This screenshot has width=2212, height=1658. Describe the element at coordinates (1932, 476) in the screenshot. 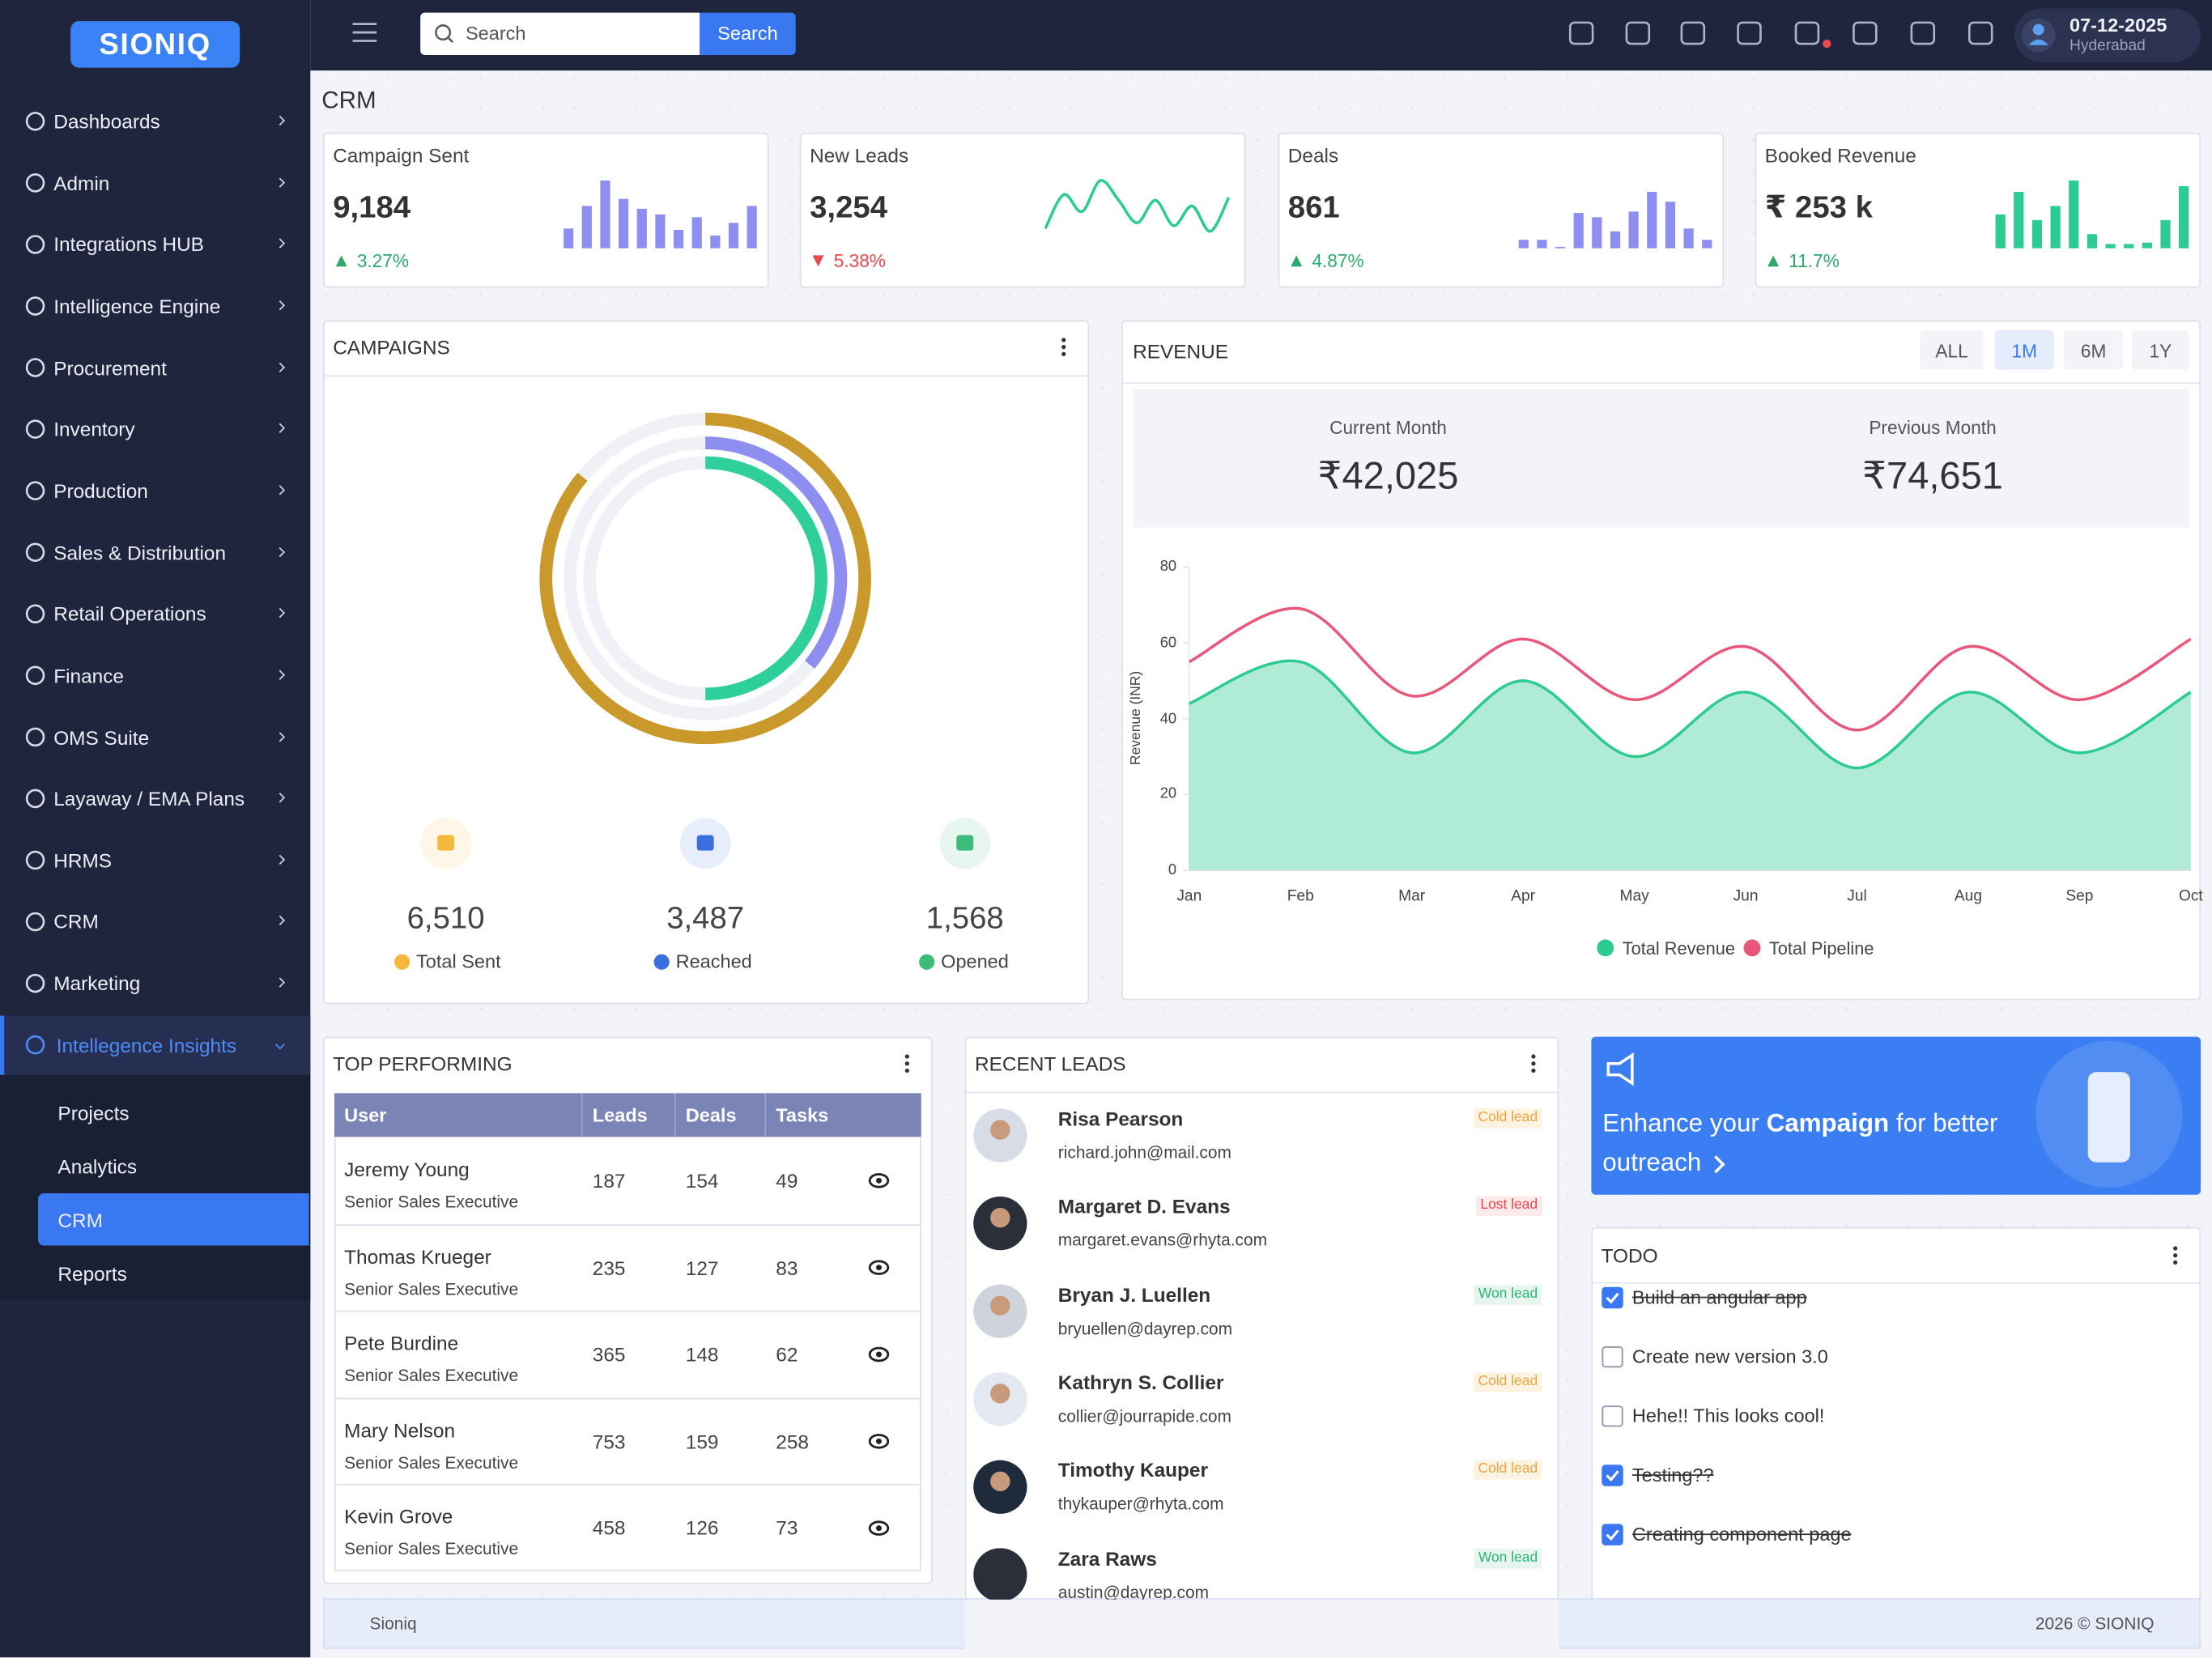

I see `summary-value: ₹74,651` at that location.